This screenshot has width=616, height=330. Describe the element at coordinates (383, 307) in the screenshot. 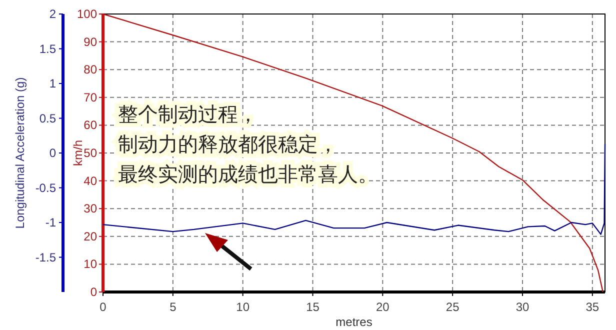

I see `x-tick-label: 20` at that location.